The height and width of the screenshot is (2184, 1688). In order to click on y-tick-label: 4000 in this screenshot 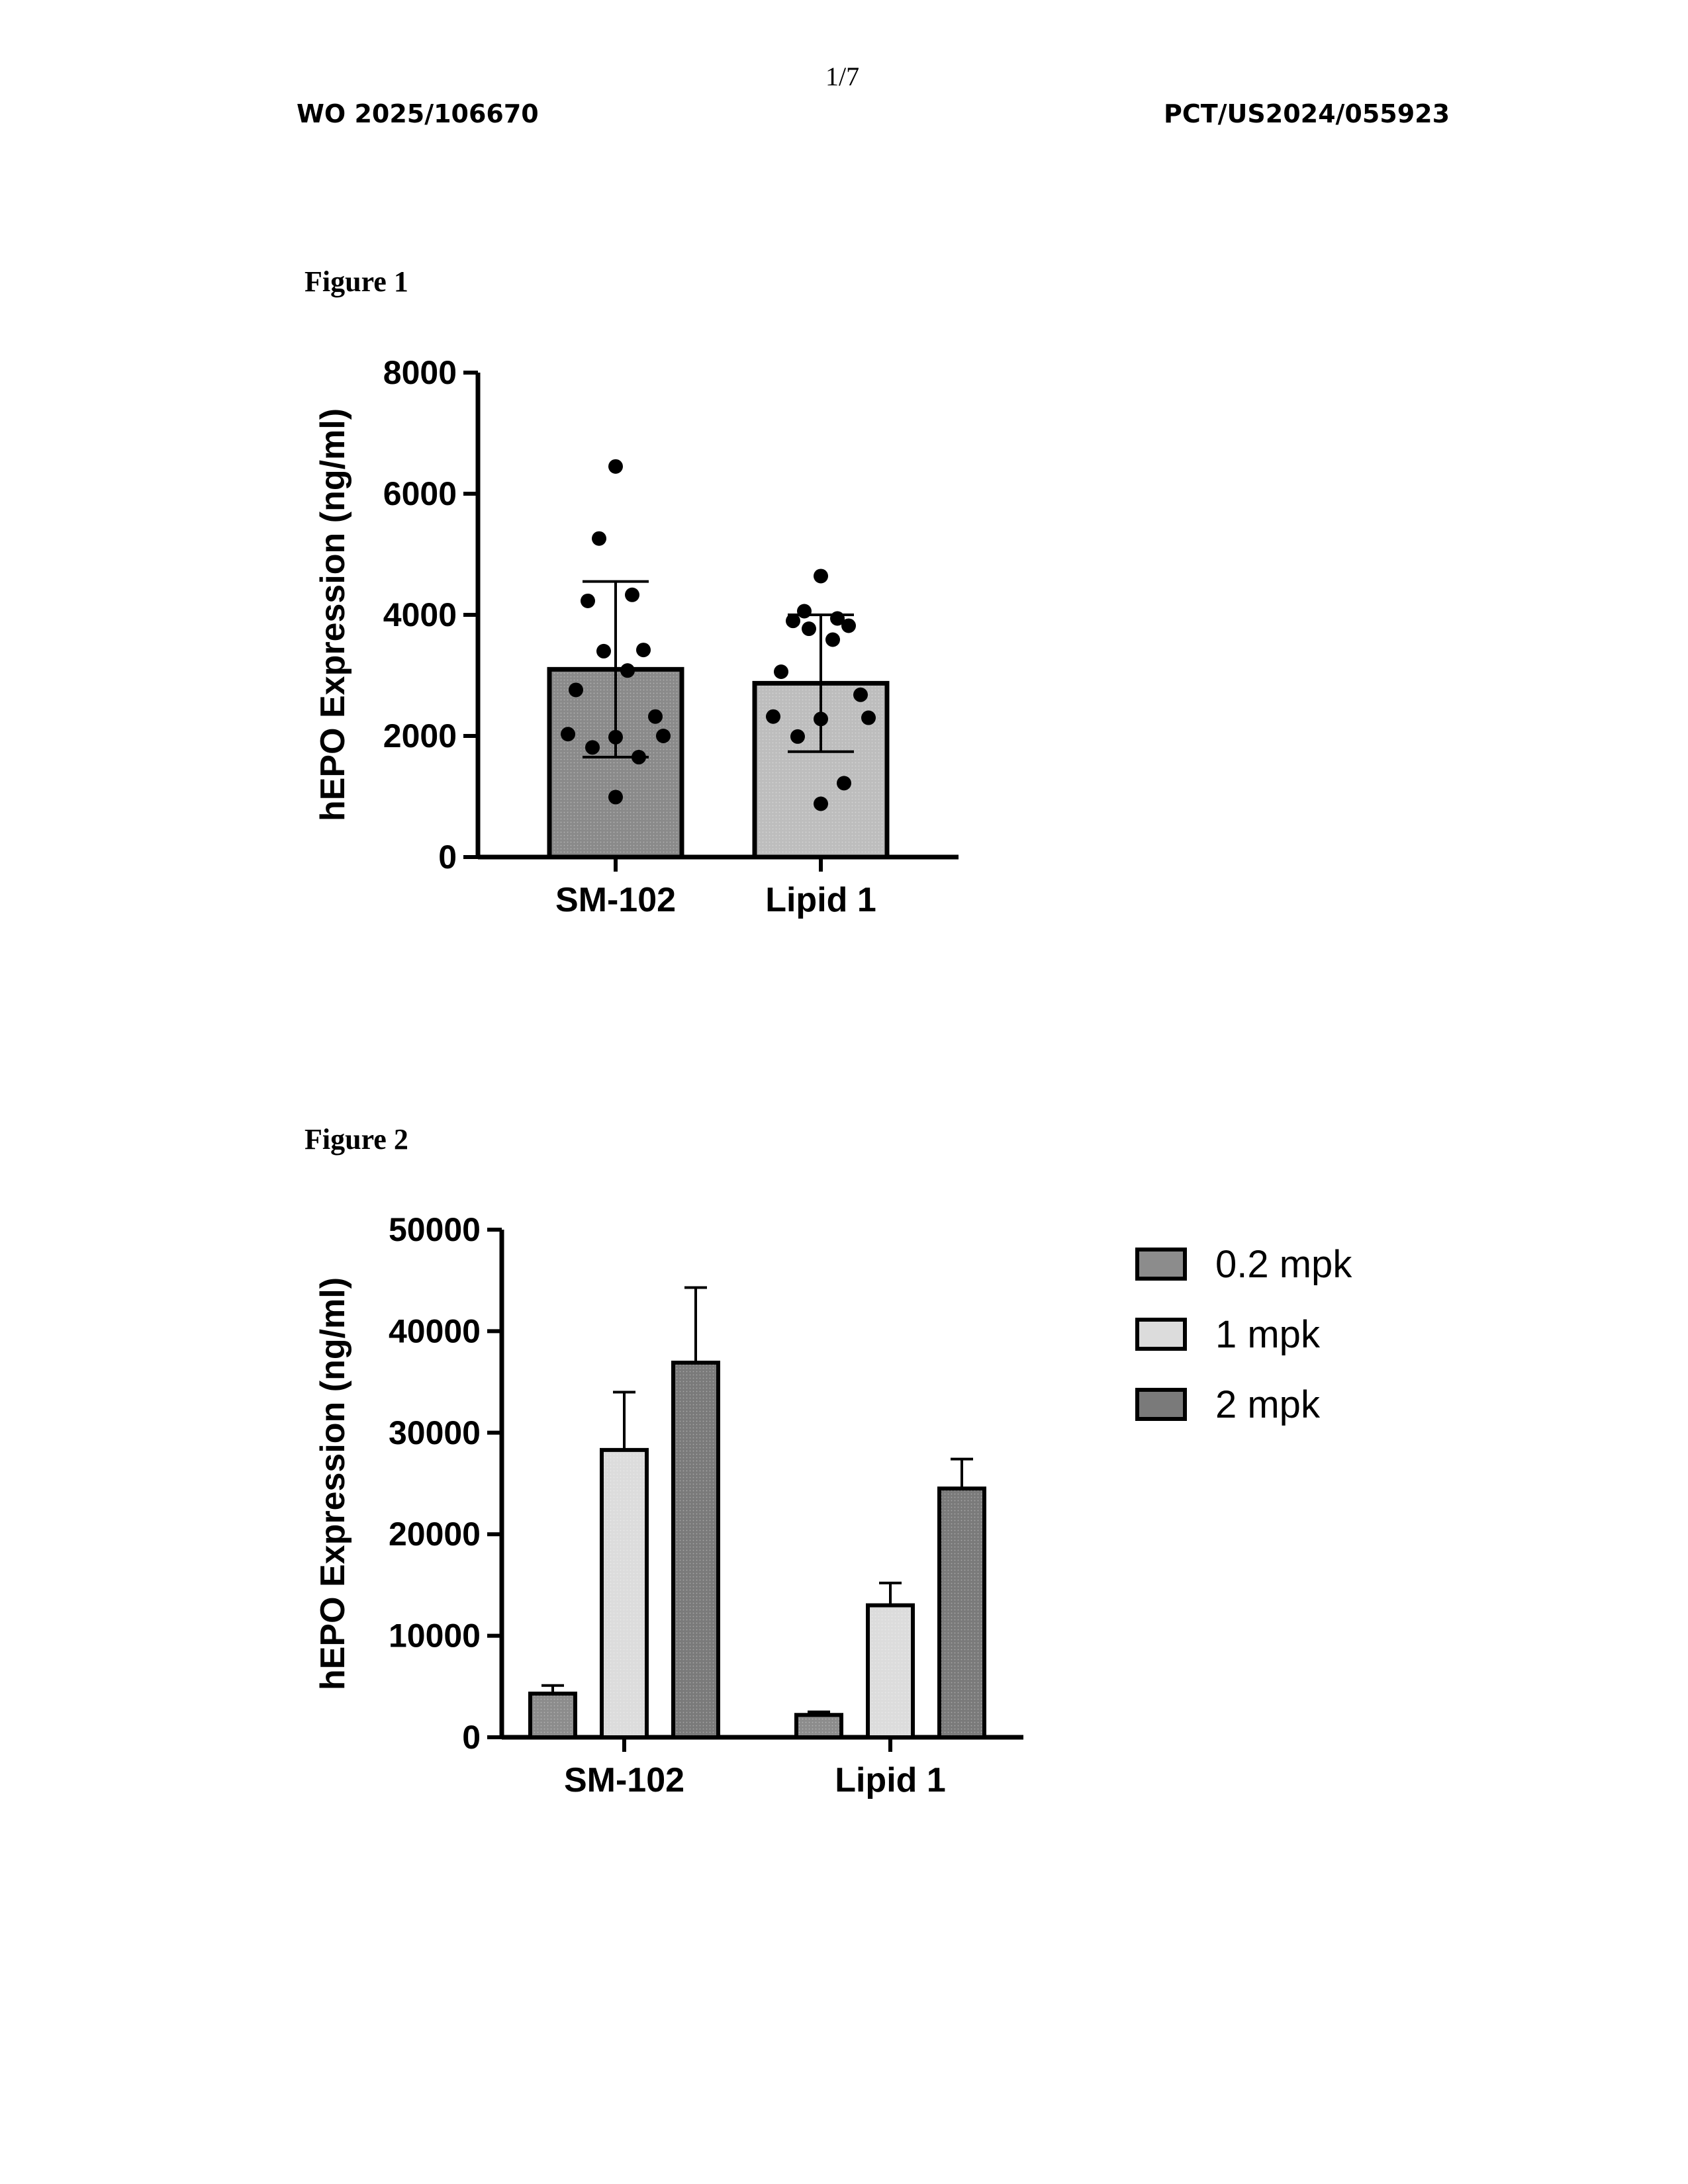, I will do `click(420, 614)`.